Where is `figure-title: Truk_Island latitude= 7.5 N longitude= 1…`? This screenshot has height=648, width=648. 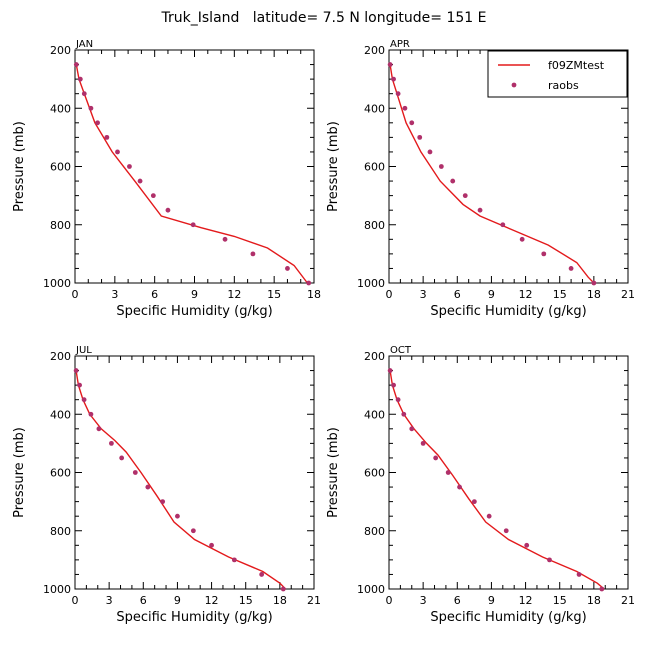
figure-title: Truk_Island latitude= 7.5 N longitude= 1… is located at coordinates (324, 18).